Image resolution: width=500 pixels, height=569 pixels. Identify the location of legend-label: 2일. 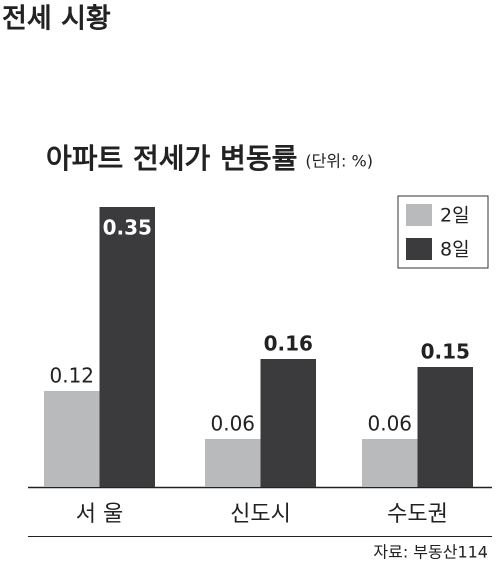
(455, 216).